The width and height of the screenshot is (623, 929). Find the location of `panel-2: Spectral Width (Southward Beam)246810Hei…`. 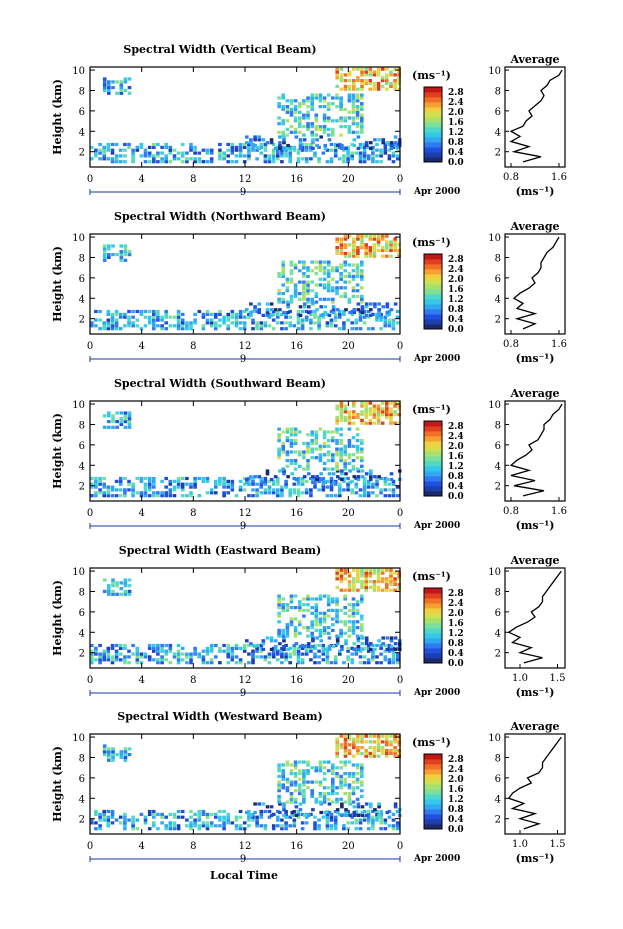

panel-2: Spectral Width (Southward Beam)246810Hei… is located at coordinates (309, 454).